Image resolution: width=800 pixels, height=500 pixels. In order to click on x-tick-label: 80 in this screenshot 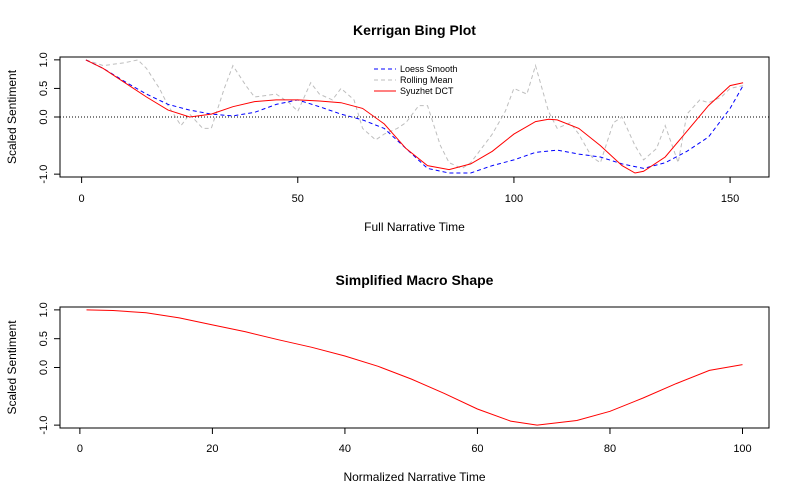, I will do `click(610, 449)`.